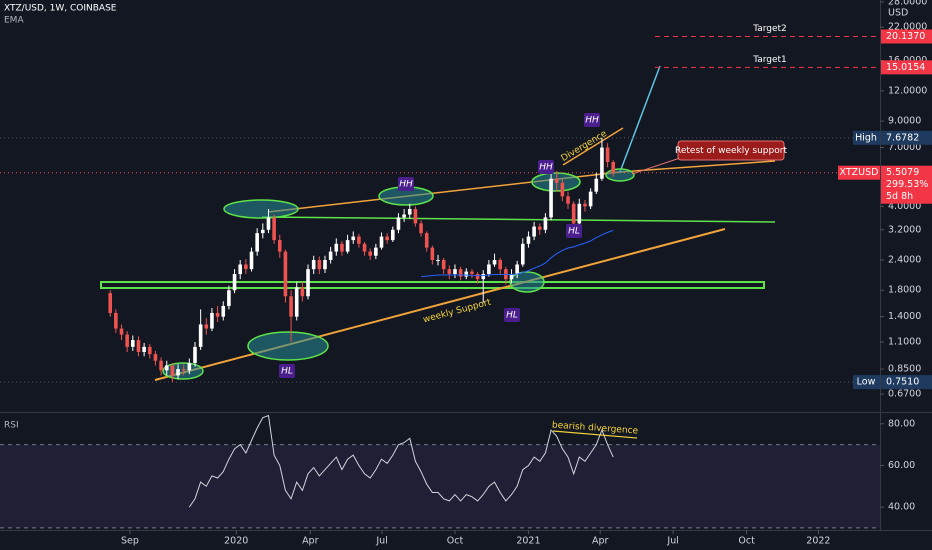 Image resolution: width=932 pixels, height=550 pixels. I want to click on last-price-box, so click(906, 184).